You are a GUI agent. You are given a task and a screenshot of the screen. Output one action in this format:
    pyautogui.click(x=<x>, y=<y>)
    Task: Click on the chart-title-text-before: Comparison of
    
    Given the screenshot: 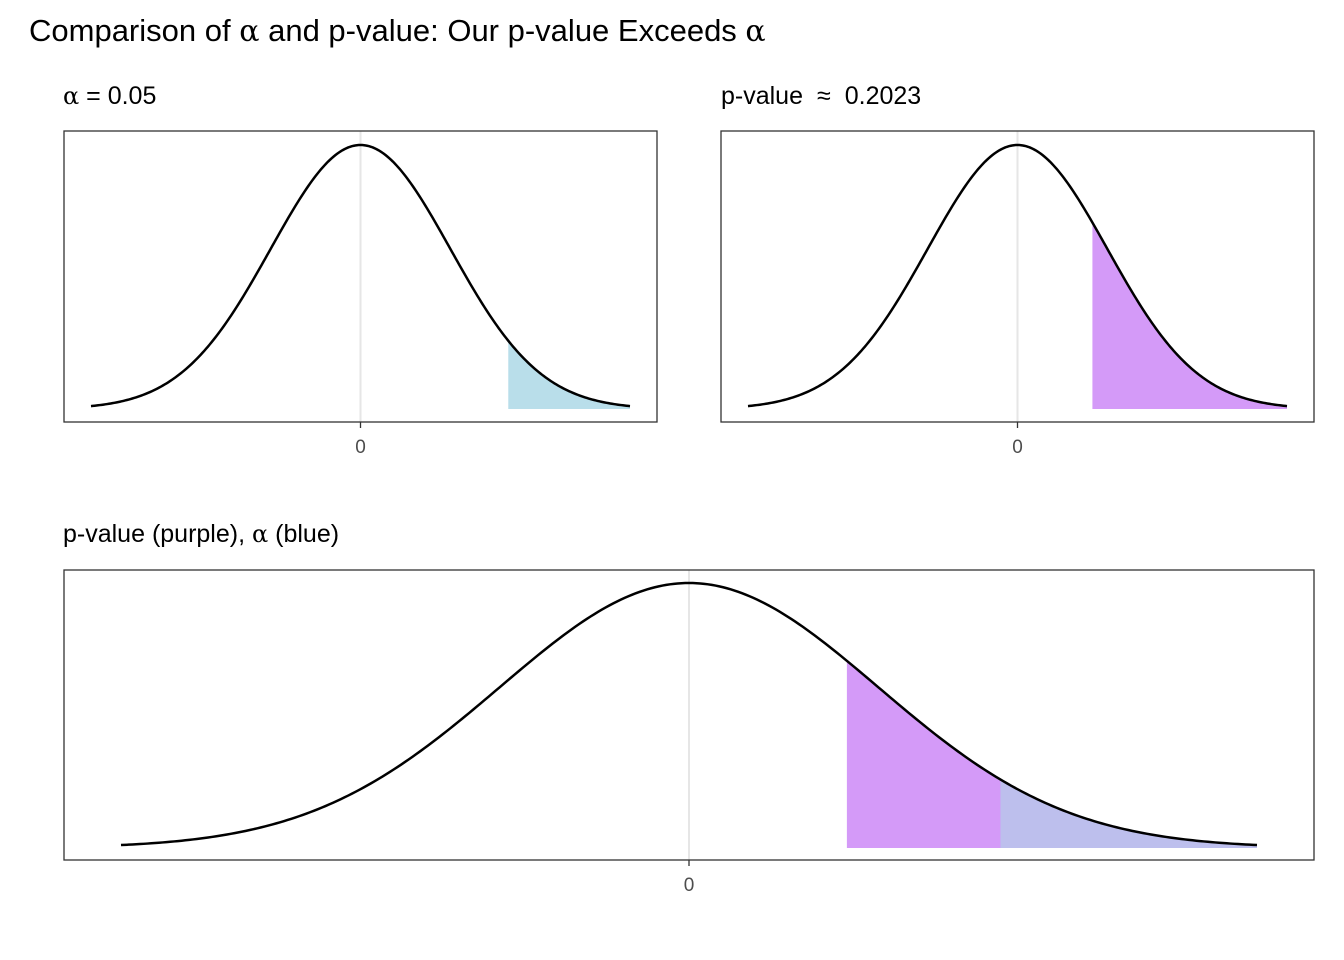 What is the action you would take?
    pyautogui.click(x=134, y=30)
    